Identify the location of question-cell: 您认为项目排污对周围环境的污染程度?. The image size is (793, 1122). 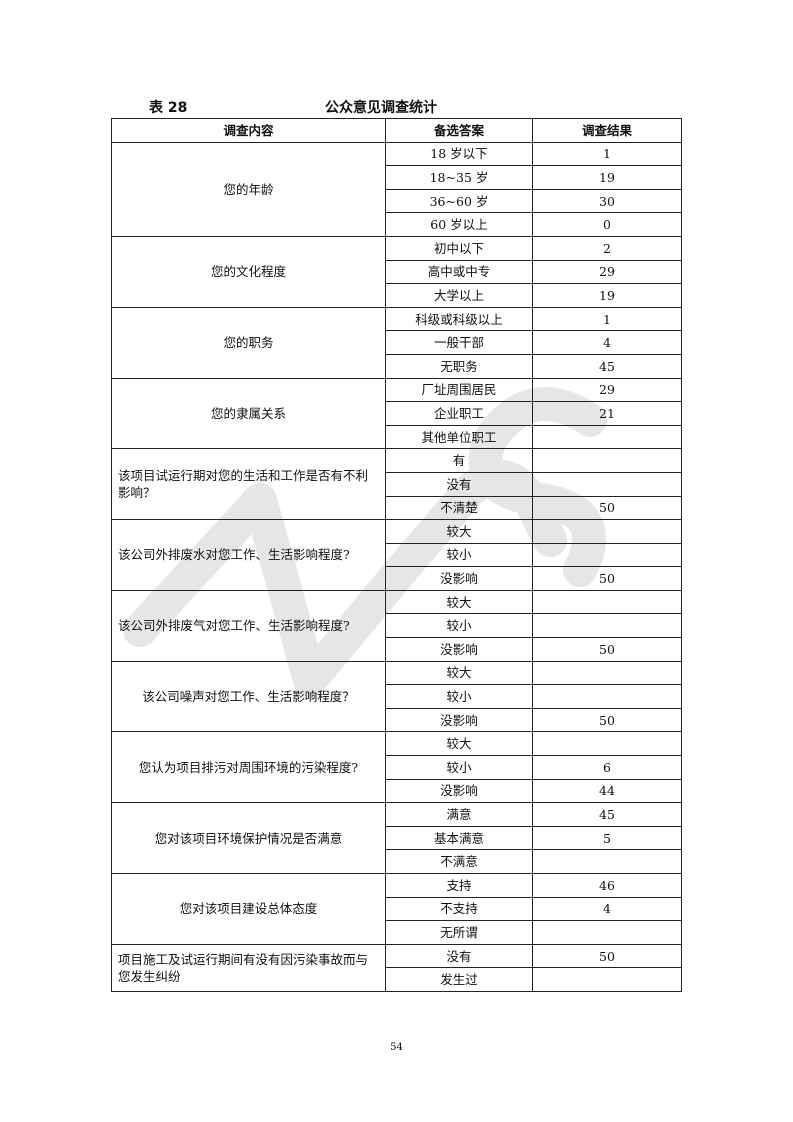
(248, 767).